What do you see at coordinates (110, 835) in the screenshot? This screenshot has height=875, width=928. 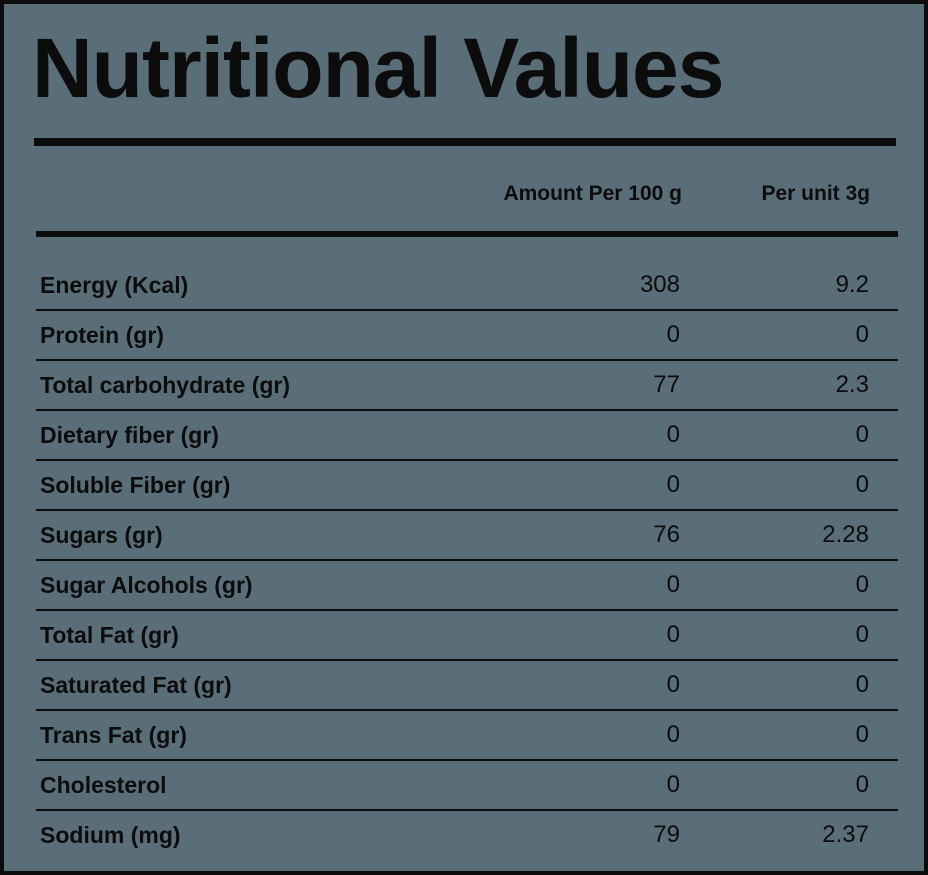 I see `nutrient-label: Sodium (mg)` at bounding box center [110, 835].